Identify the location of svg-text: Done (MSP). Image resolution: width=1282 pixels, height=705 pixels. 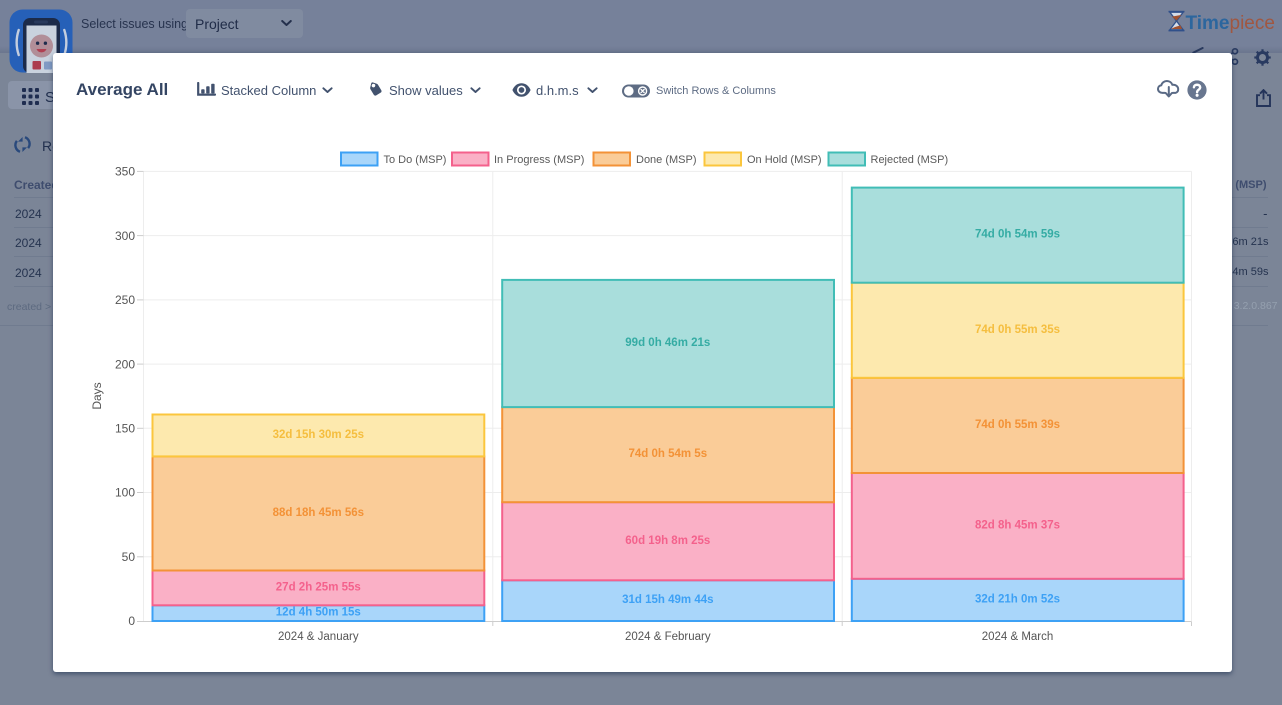
(666, 160).